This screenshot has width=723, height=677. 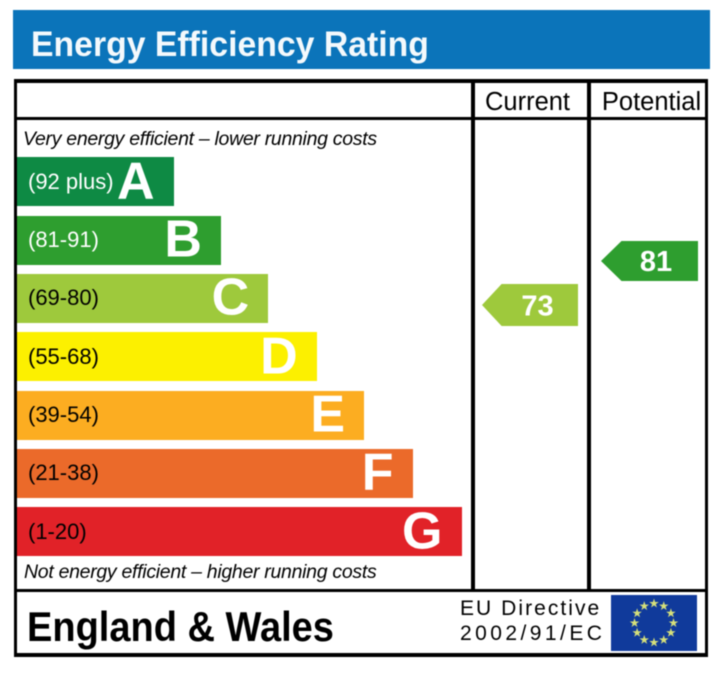 What do you see at coordinates (537, 307) in the screenshot?
I see `svg-text: 73` at bounding box center [537, 307].